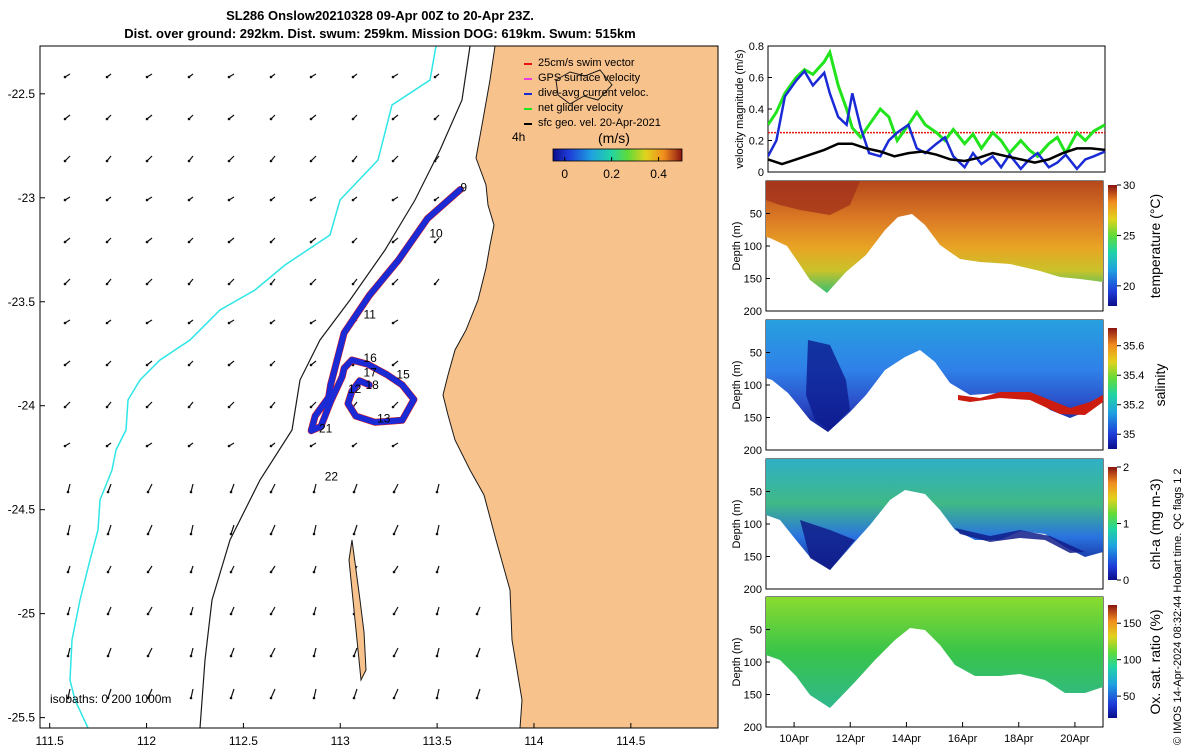 The width and height of the screenshot is (1200, 750). What do you see at coordinates (1112, 523) in the screenshot?
I see `chlorophyll-colorbar` at bounding box center [1112, 523].